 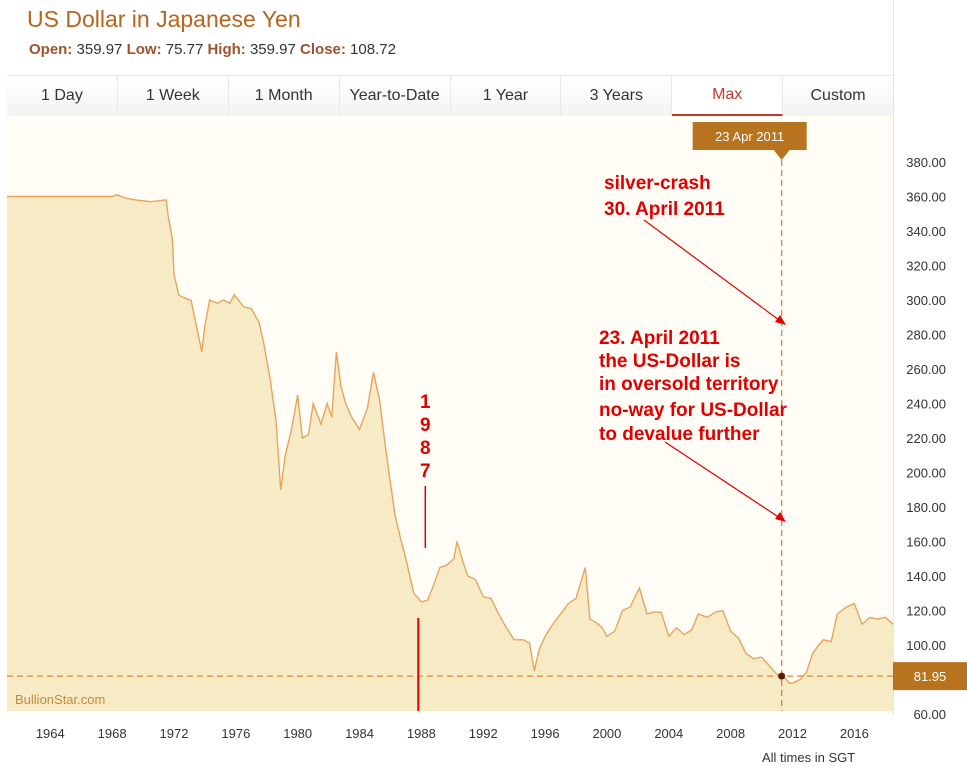 I want to click on arrow-oversold-head, so click(x=780, y=517).